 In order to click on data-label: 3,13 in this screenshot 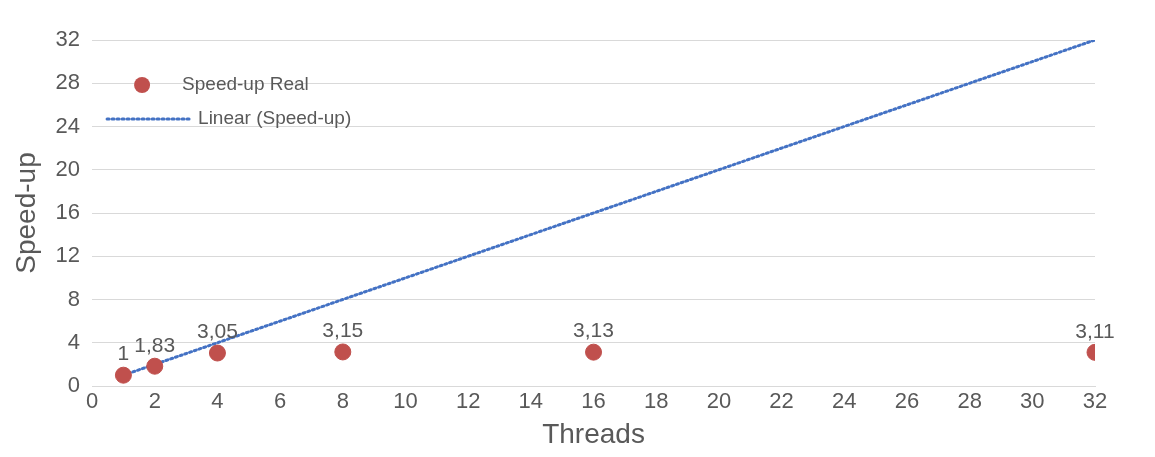, I will do `click(593, 330)`.